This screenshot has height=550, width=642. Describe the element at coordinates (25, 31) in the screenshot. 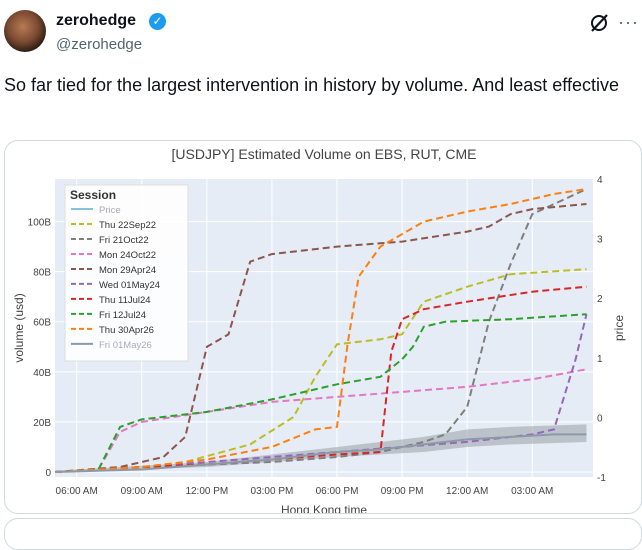

I see `avatar` at that location.